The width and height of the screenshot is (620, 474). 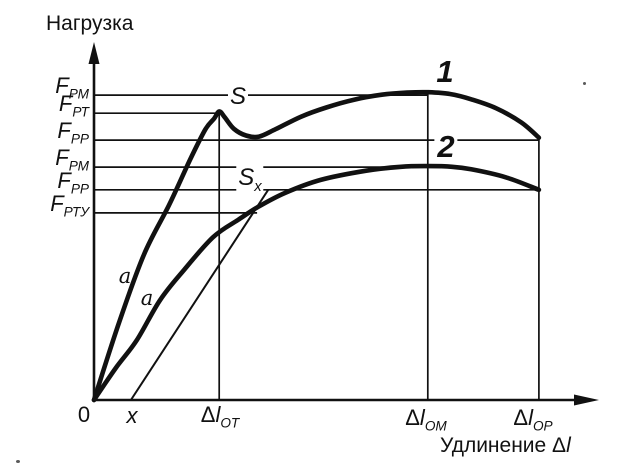 I want to click on y-tick-label-f-pm-1: FРМ, so click(x=72, y=87).